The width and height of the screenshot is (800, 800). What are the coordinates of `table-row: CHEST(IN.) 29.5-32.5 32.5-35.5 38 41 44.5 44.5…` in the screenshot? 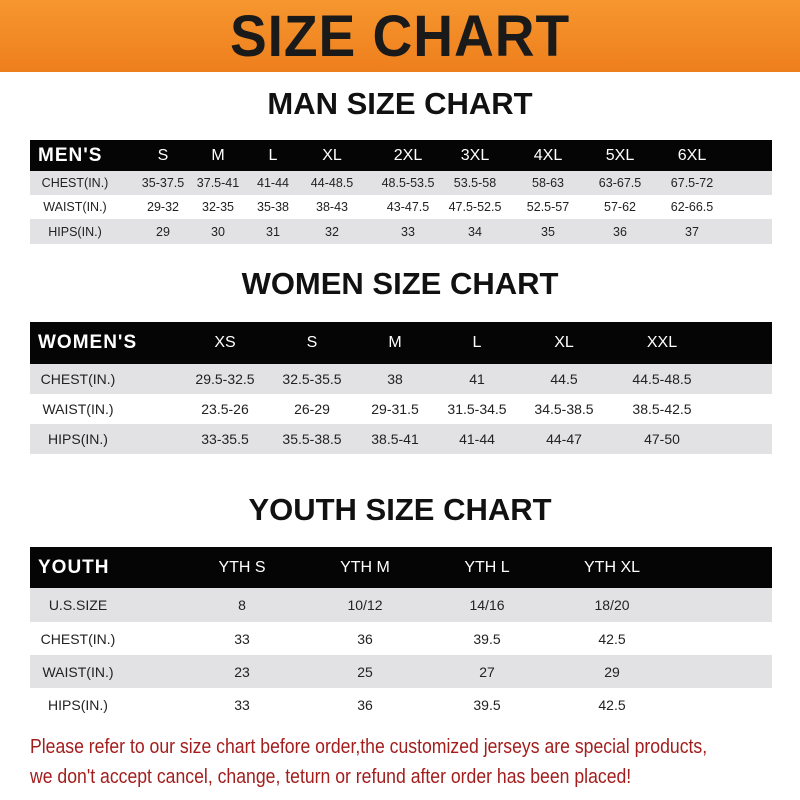 It's located at (401, 379).